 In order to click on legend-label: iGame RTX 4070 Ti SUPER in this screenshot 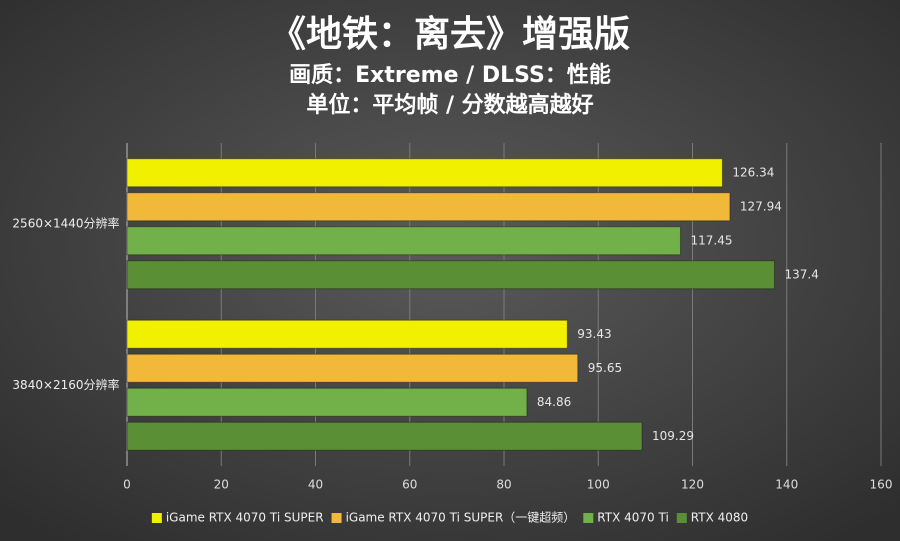, I will do `click(245, 518)`.